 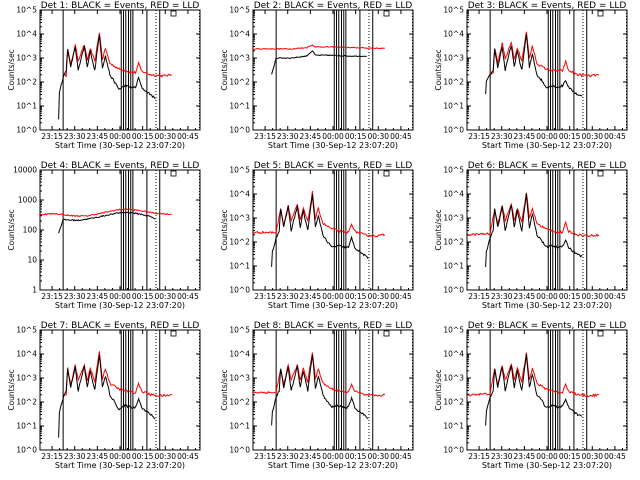 What do you see at coordinates (120, 6) in the screenshot?
I see `panel-title: Det 1: BLACK = Events, RED = LLD` at bounding box center [120, 6].